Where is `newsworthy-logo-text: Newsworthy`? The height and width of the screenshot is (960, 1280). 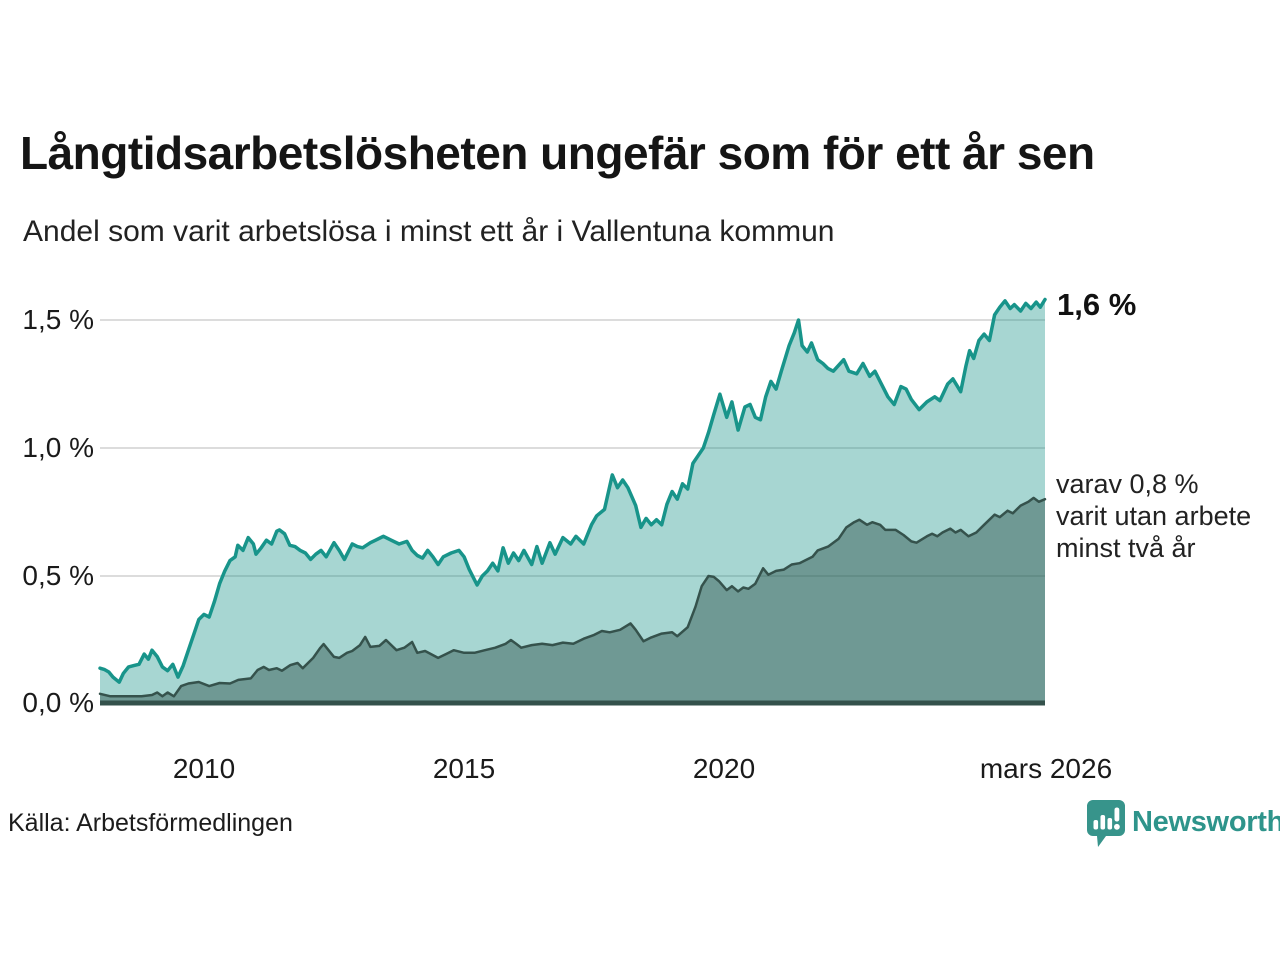
newsworthy-logo-text: Newsworthy is located at coordinates (1206, 822).